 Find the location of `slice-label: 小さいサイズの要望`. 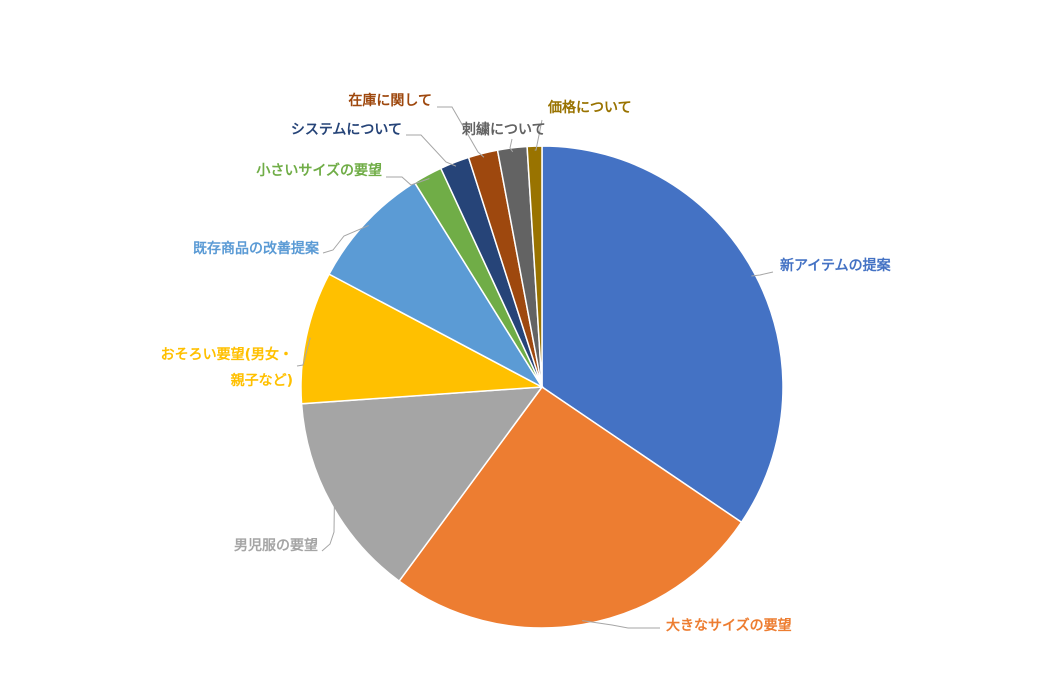

slice-label: 小さいサイズの要望 is located at coordinates (319, 170).